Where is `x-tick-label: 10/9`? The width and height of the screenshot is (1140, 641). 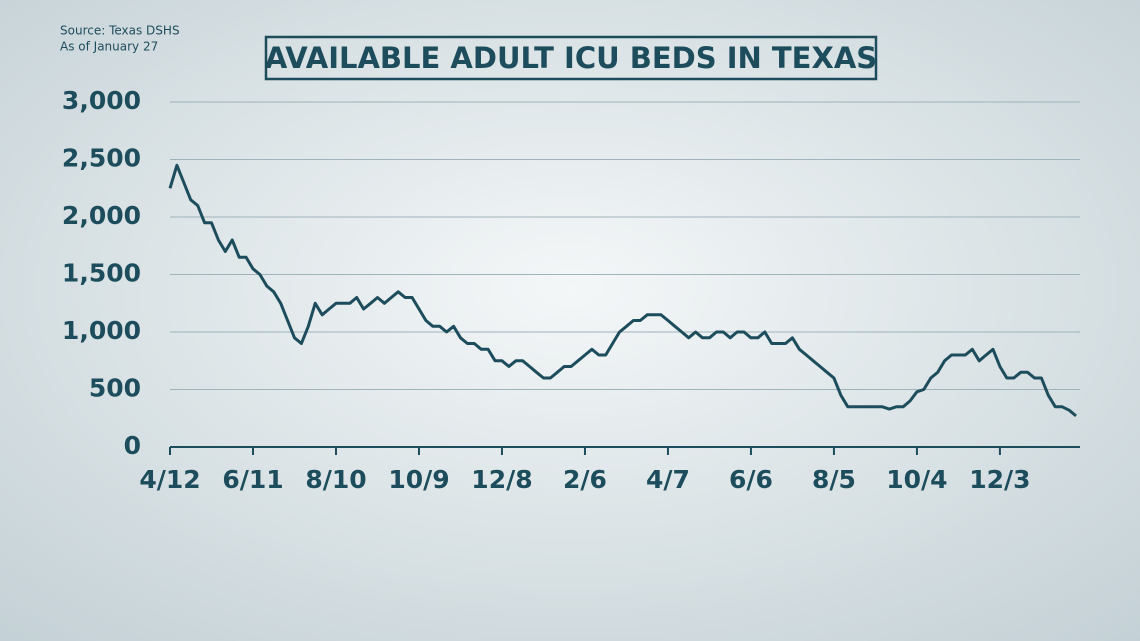 x-tick-label: 10/9 is located at coordinates (418, 479).